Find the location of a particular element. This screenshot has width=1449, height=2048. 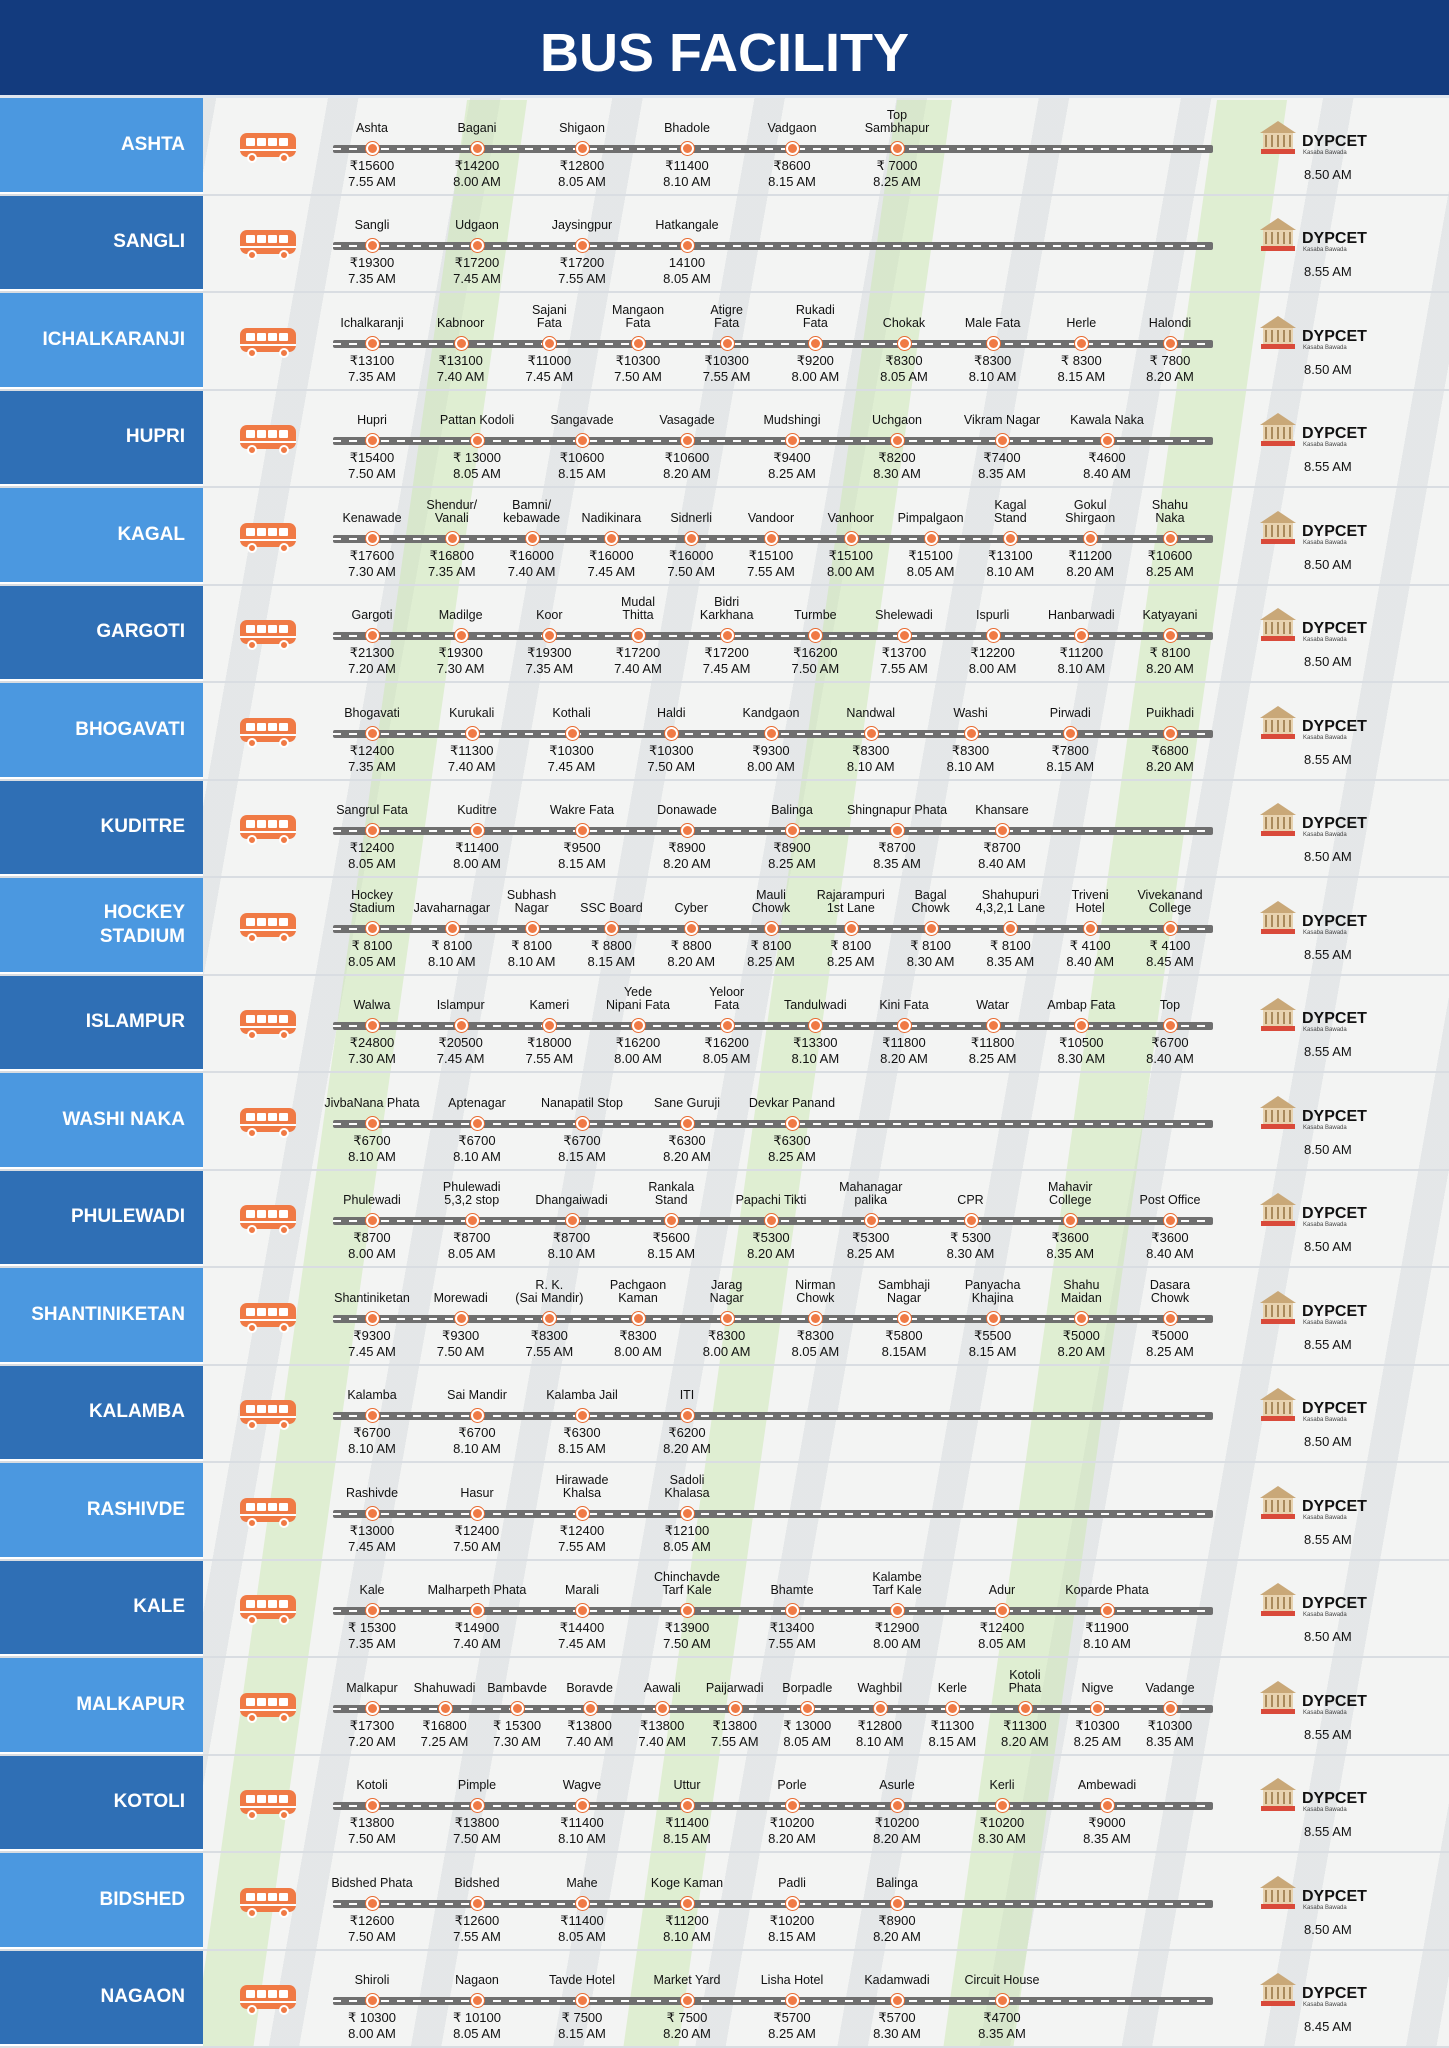

stop-name: Khansare is located at coordinates (1002, 810).